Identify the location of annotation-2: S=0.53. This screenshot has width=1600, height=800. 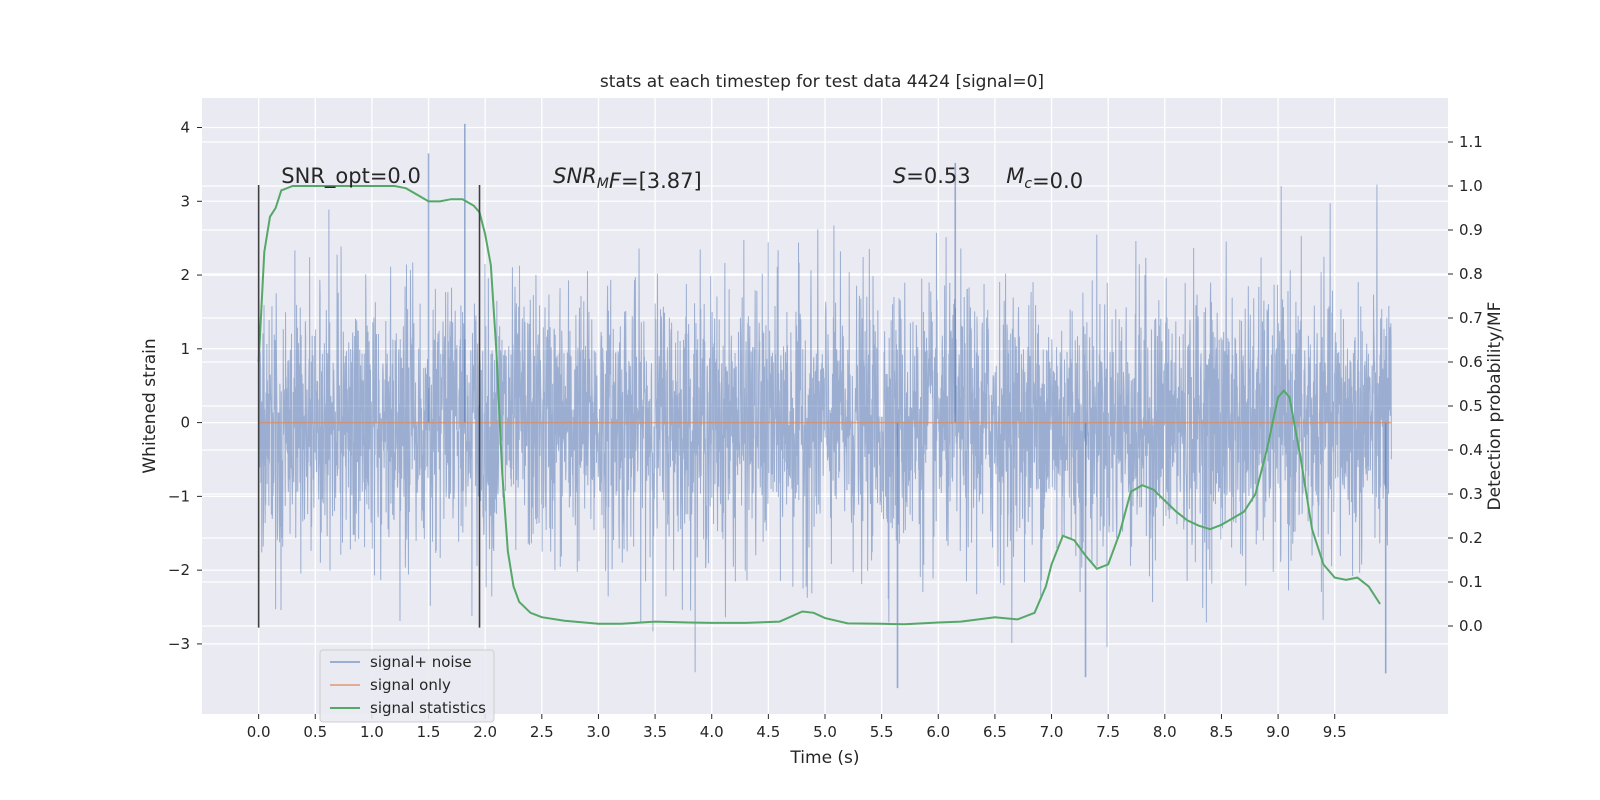
(932, 176).